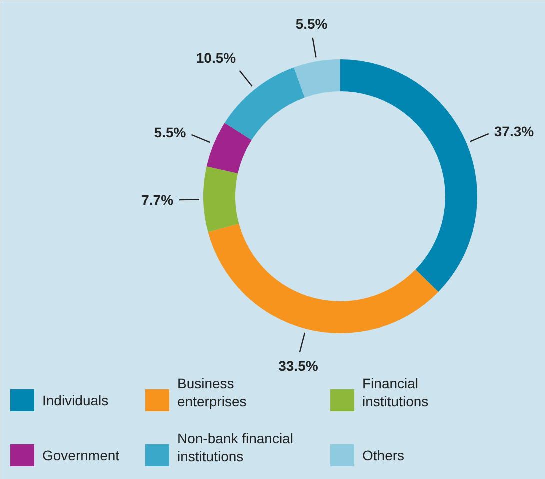  Describe the element at coordinates (514, 132) in the screenshot. I see `data-label: 37.3%` at that location.